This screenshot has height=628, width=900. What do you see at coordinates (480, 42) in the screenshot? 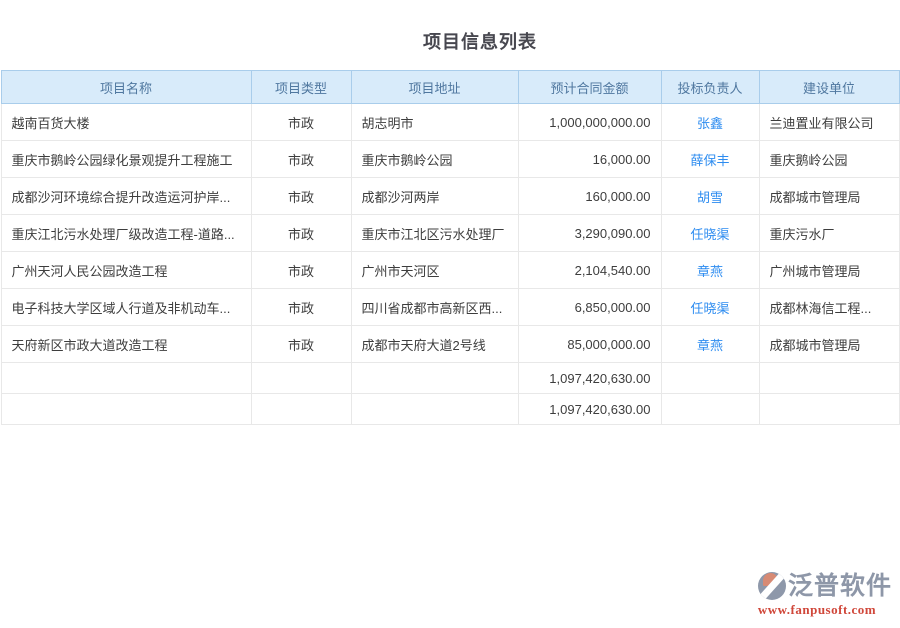
I see `page-title: 项目信息列表` at bounding box center [480, 42].